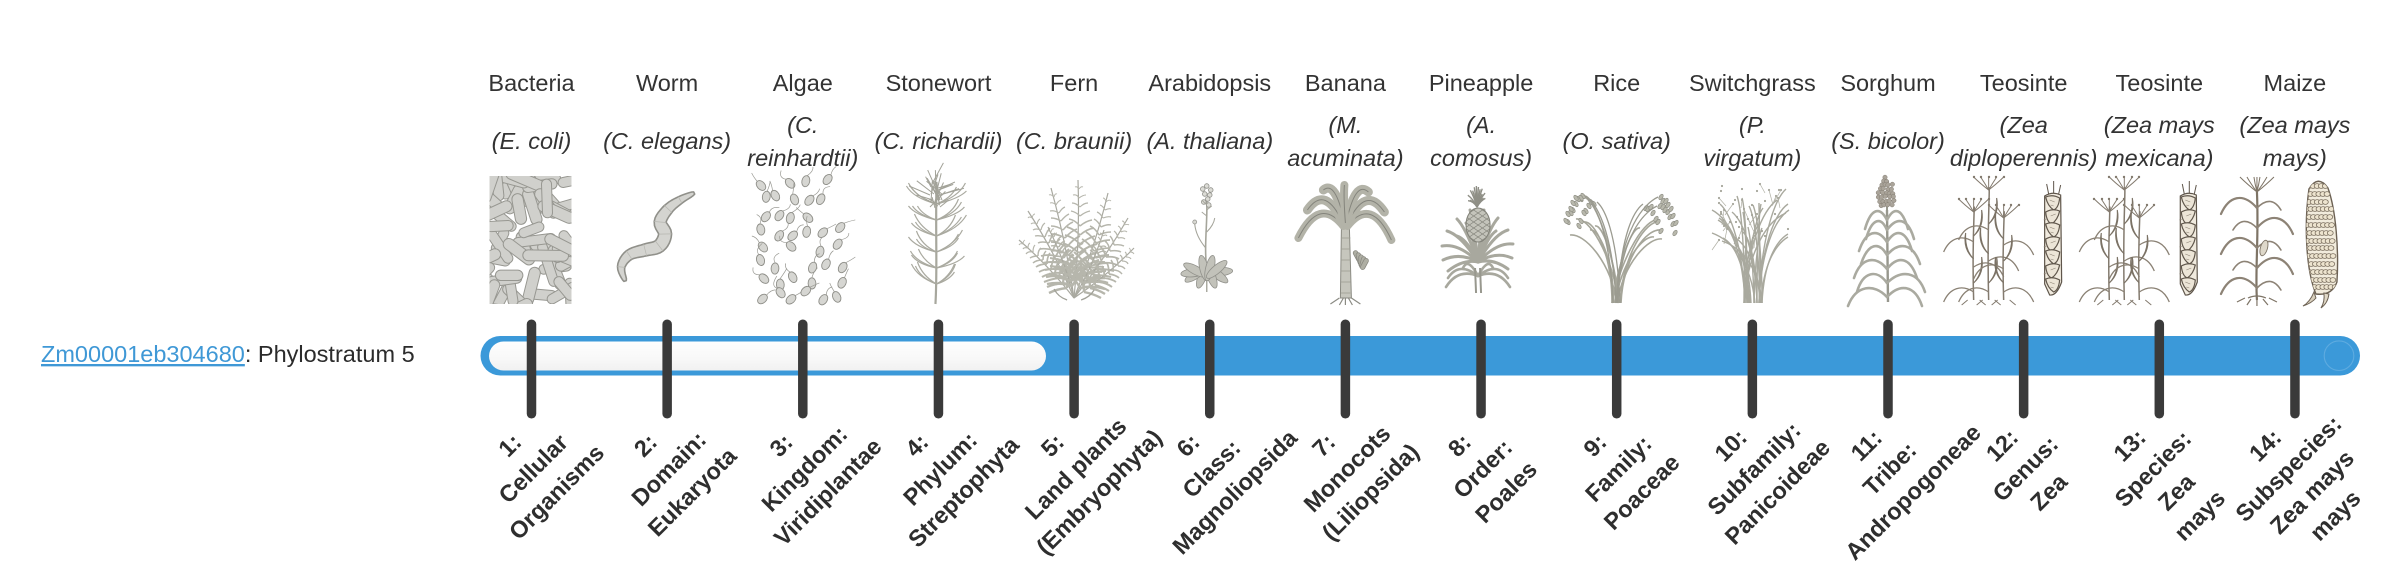 This screenshot has width=2400, height=580. I want to click on svg-text: (E. coli), so click(532, 141).